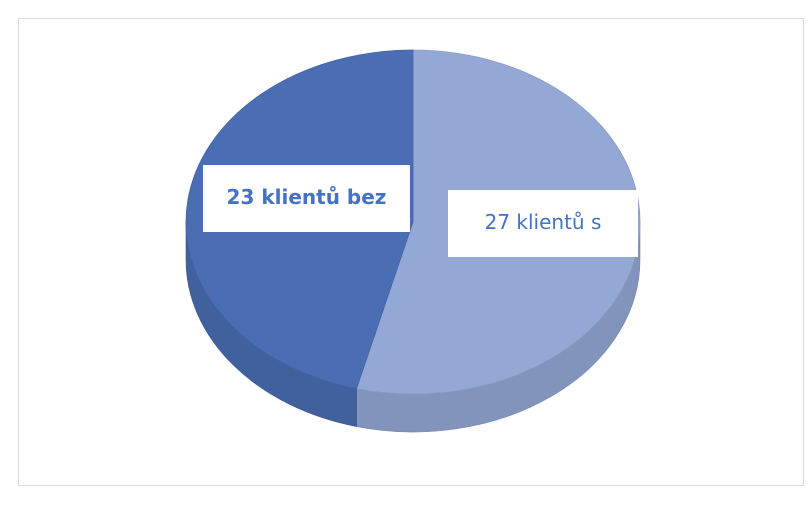 Image resolution: width=811 pixels, height=506 pixels. I want to click on data-label: 27 klientů s, so click(543, 222).